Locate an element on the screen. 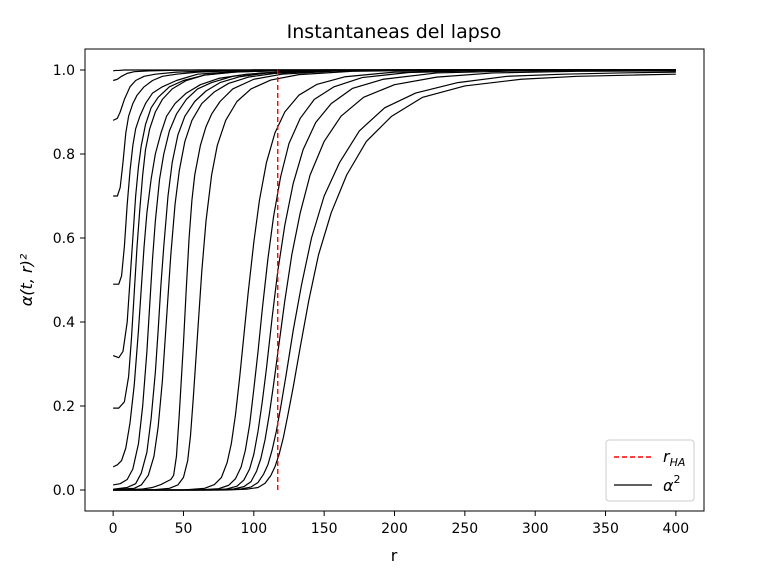  x-tick-label: 350 is located at coordinates (605, 529).